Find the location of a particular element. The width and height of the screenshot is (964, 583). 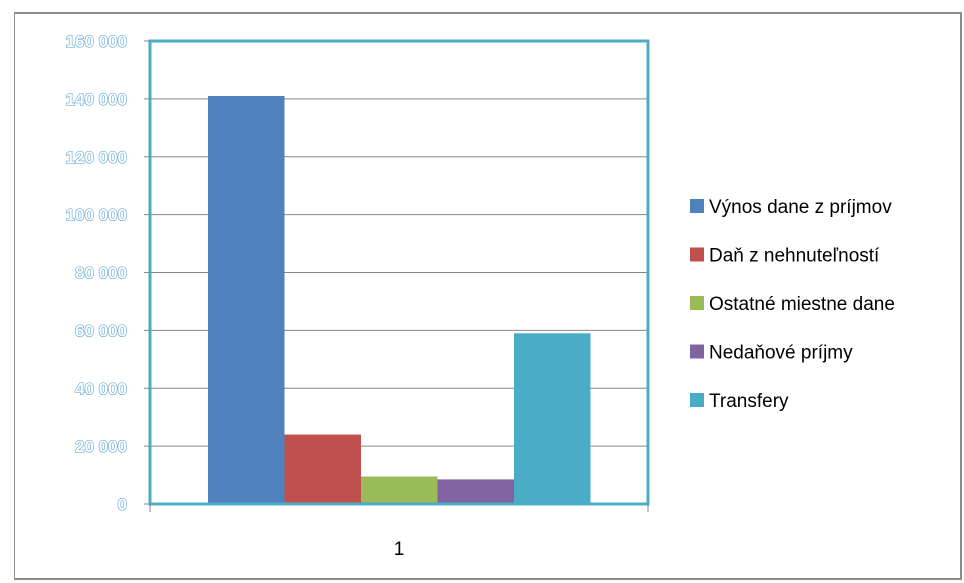

legend-label: Ostatné miestne dane is located at coordinates (802, 304).